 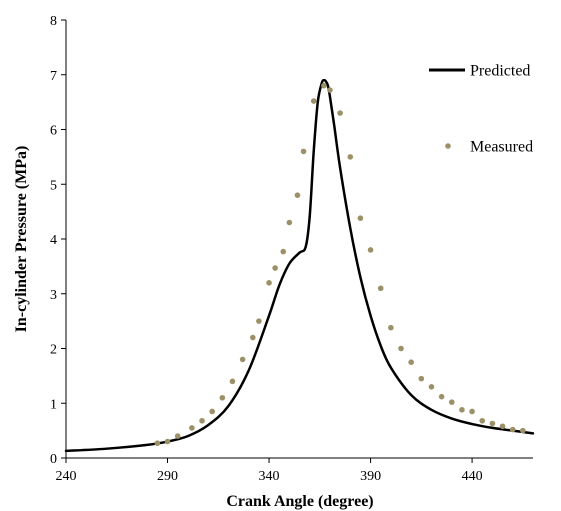 I want to click on x-tick-label: 440, so click(x=472, y=476).